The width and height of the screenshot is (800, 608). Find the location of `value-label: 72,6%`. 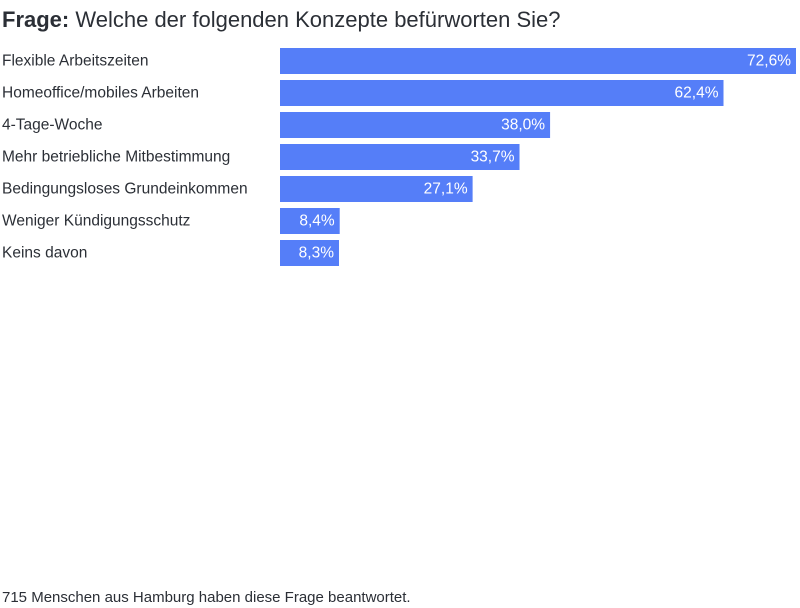

value-label: 72,6% is located at coordinates (769, 61).